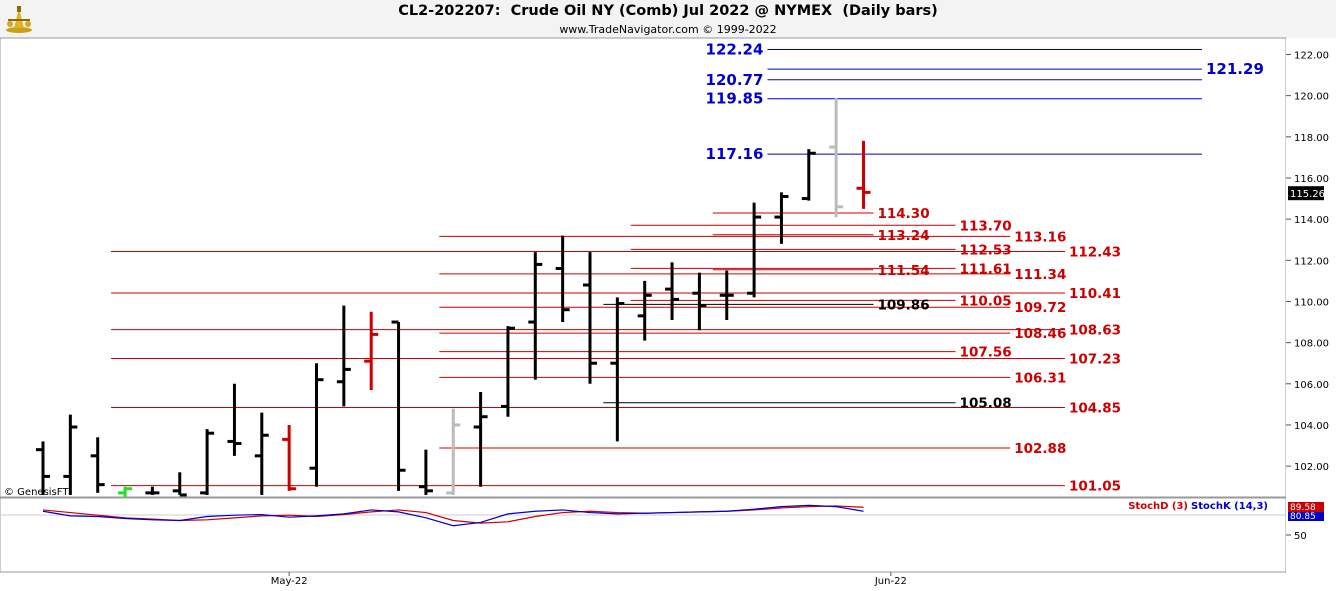 The image size is (1336, 591). I want to click on level-label: 107.23, so click(1095, 359).